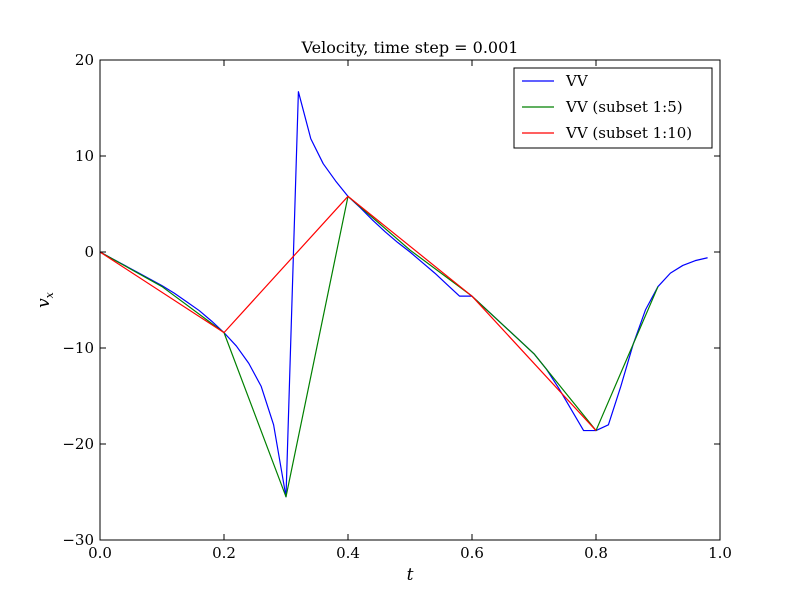 The image size is (800, 600). I want to click on x-axis-label: t, so click(410, 575).